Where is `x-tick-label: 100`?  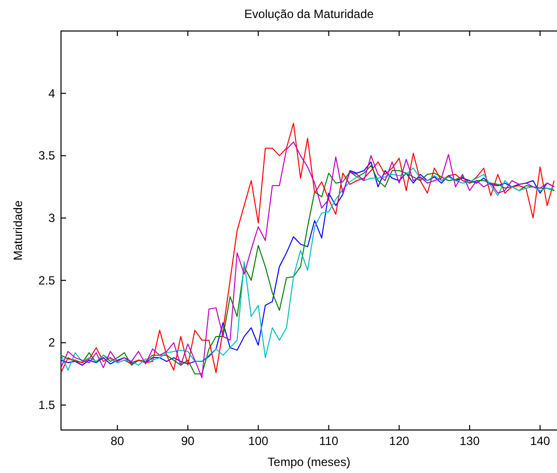
x-tick-label: 100 is located at coordinates (258, 441).